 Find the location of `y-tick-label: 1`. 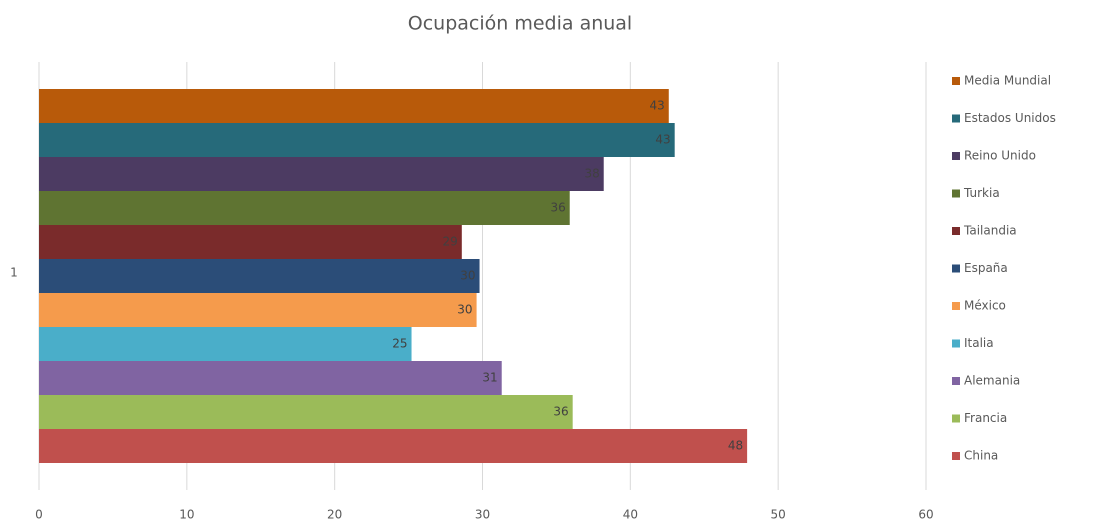

y-tick-label: 1 is located at coordinates (14, 273).